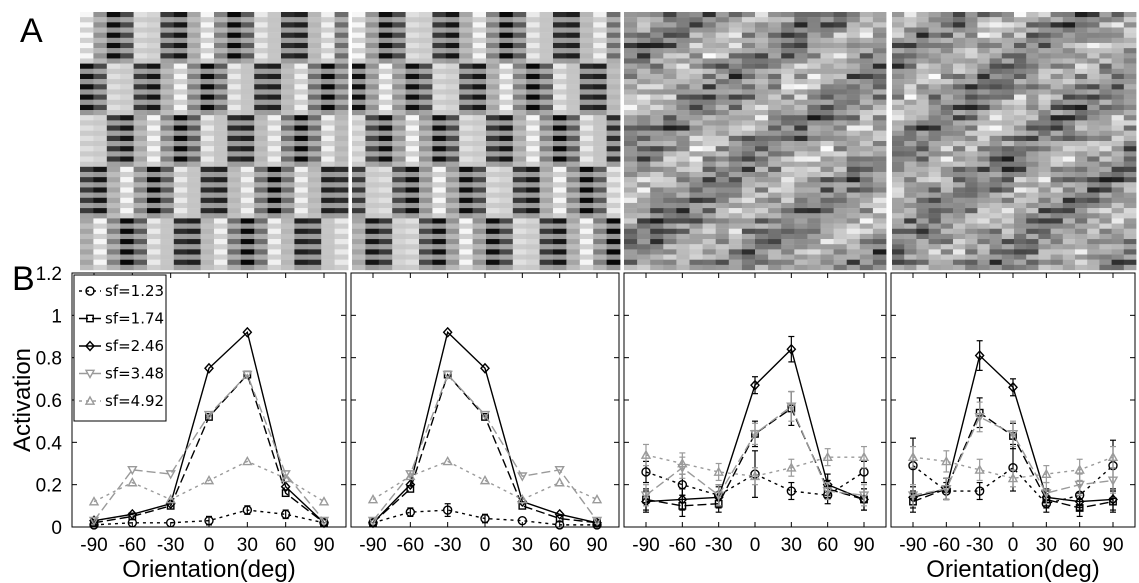 The image size is (1139, 583). What do you see at coordinates (56, 316) in the screenshot?
I see `y-tick-label: 1` at bounding box center [56, 316].